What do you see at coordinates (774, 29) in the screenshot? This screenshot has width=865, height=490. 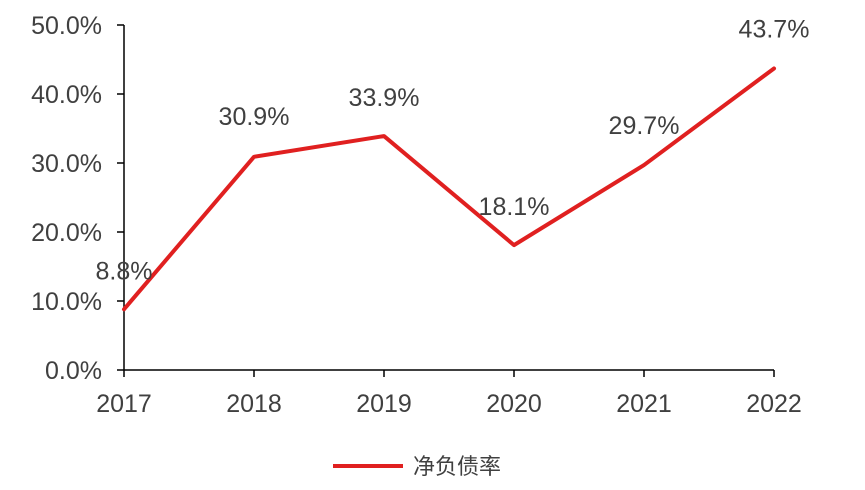 I see `data-label: 43.7%` at bounding box center [774, 29].